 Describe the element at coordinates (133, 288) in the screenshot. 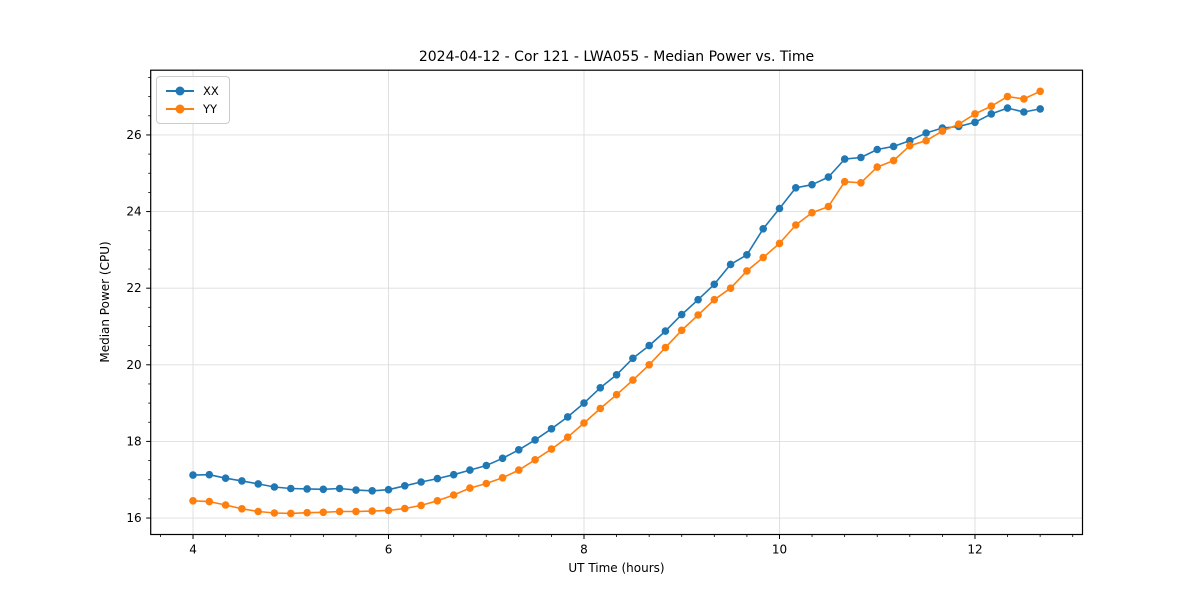

I see `y-tick-label: 22` at that location.